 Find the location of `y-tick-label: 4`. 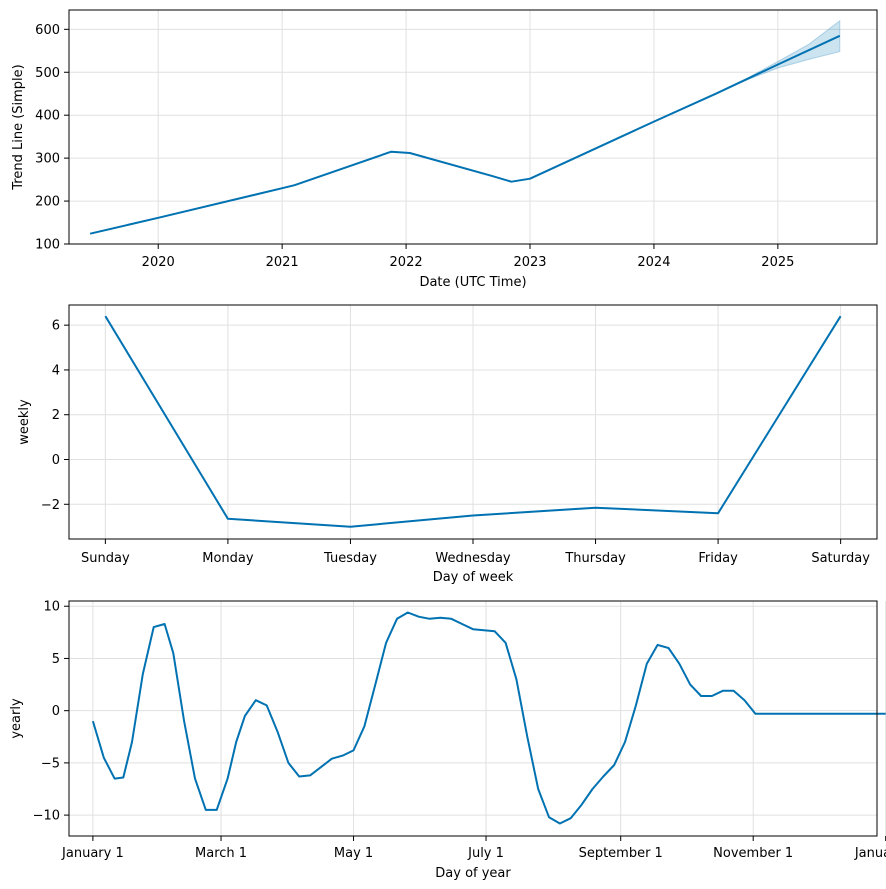

y-tick-label: 4 is located at coordinates (56, 370).